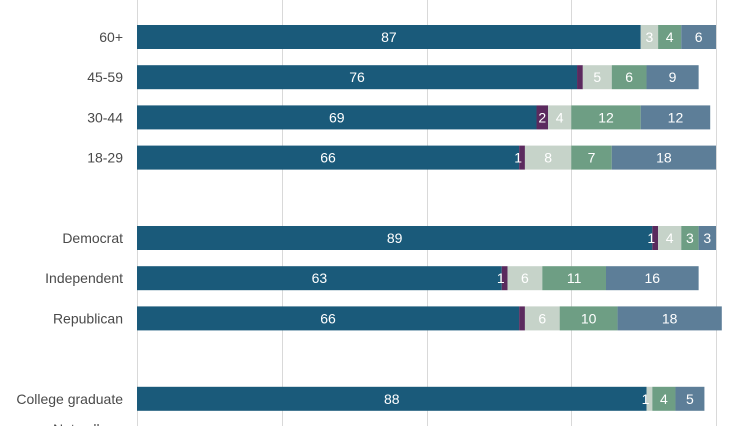 The height and width of the screenshot is (426, 746). I want to click on data-label: 76, so click(357, 77).